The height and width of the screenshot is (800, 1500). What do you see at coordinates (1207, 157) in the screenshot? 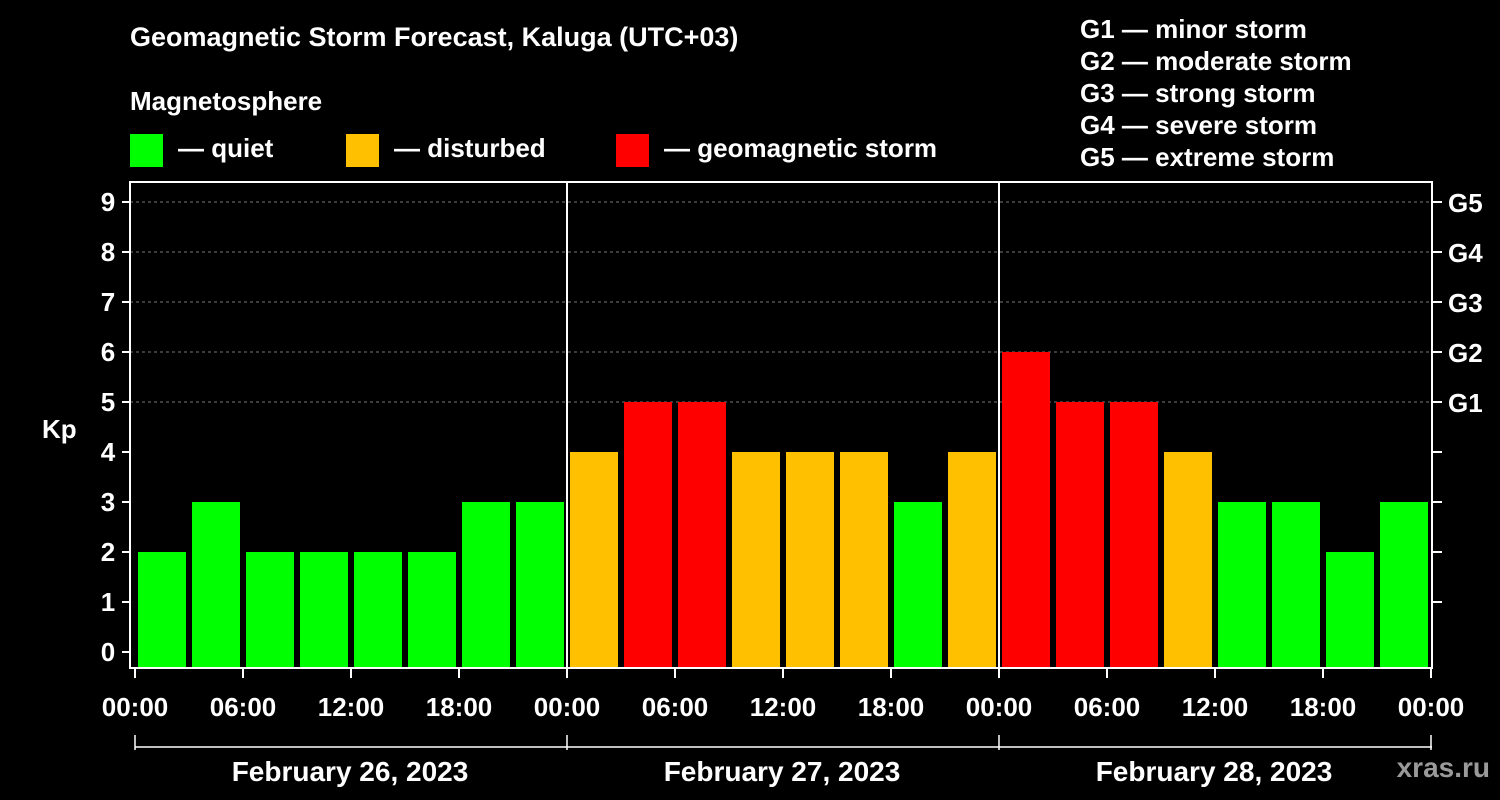
I see `g-scale-g5: G5 — extreme storm` at bounding box center [1207, 157].